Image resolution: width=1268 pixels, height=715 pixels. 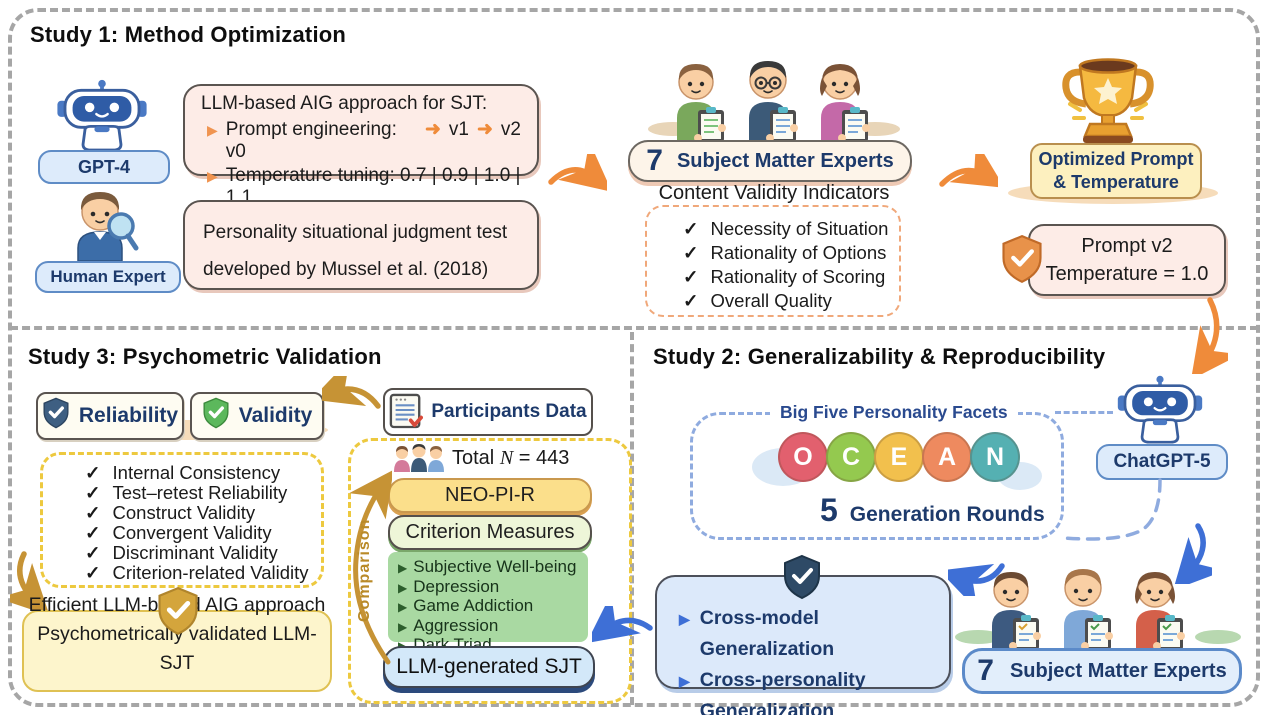 I want to click on check-item: Discriminant Validity, so click(x=195, y=552).